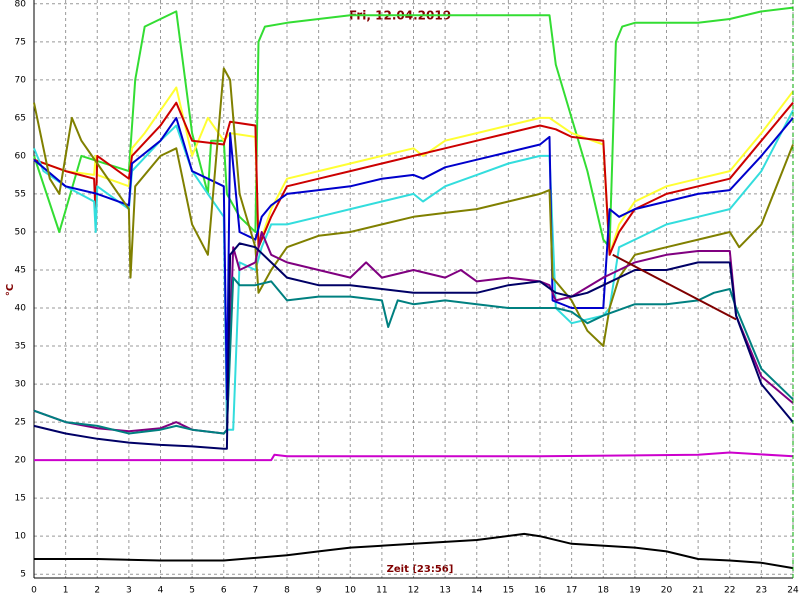  What do you see at coordinates (21, 80) in the screenshot?
I see `y-tick-label: 70` at bounding box center [21, 80].